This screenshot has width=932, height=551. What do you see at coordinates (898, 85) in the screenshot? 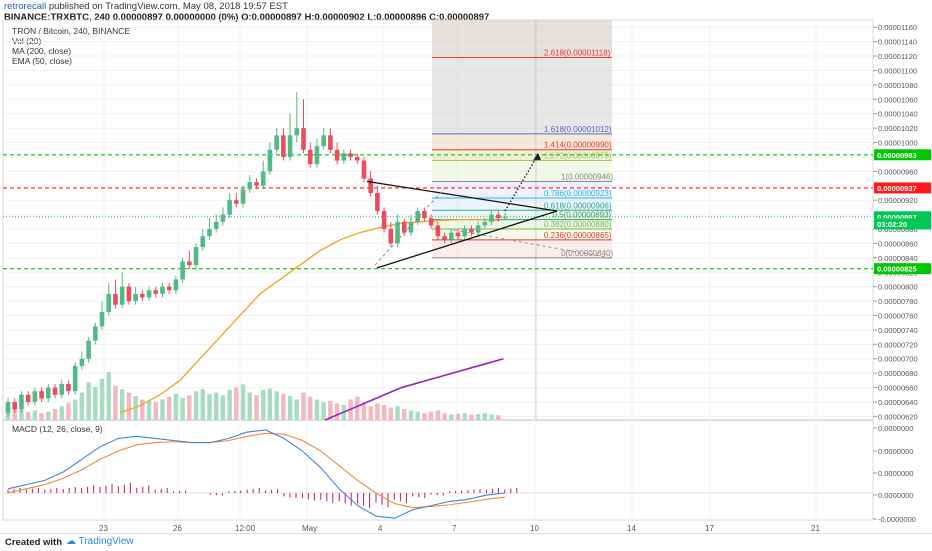
I see `y-tick-label: 0.00001080` at bounding box center [898, 85].